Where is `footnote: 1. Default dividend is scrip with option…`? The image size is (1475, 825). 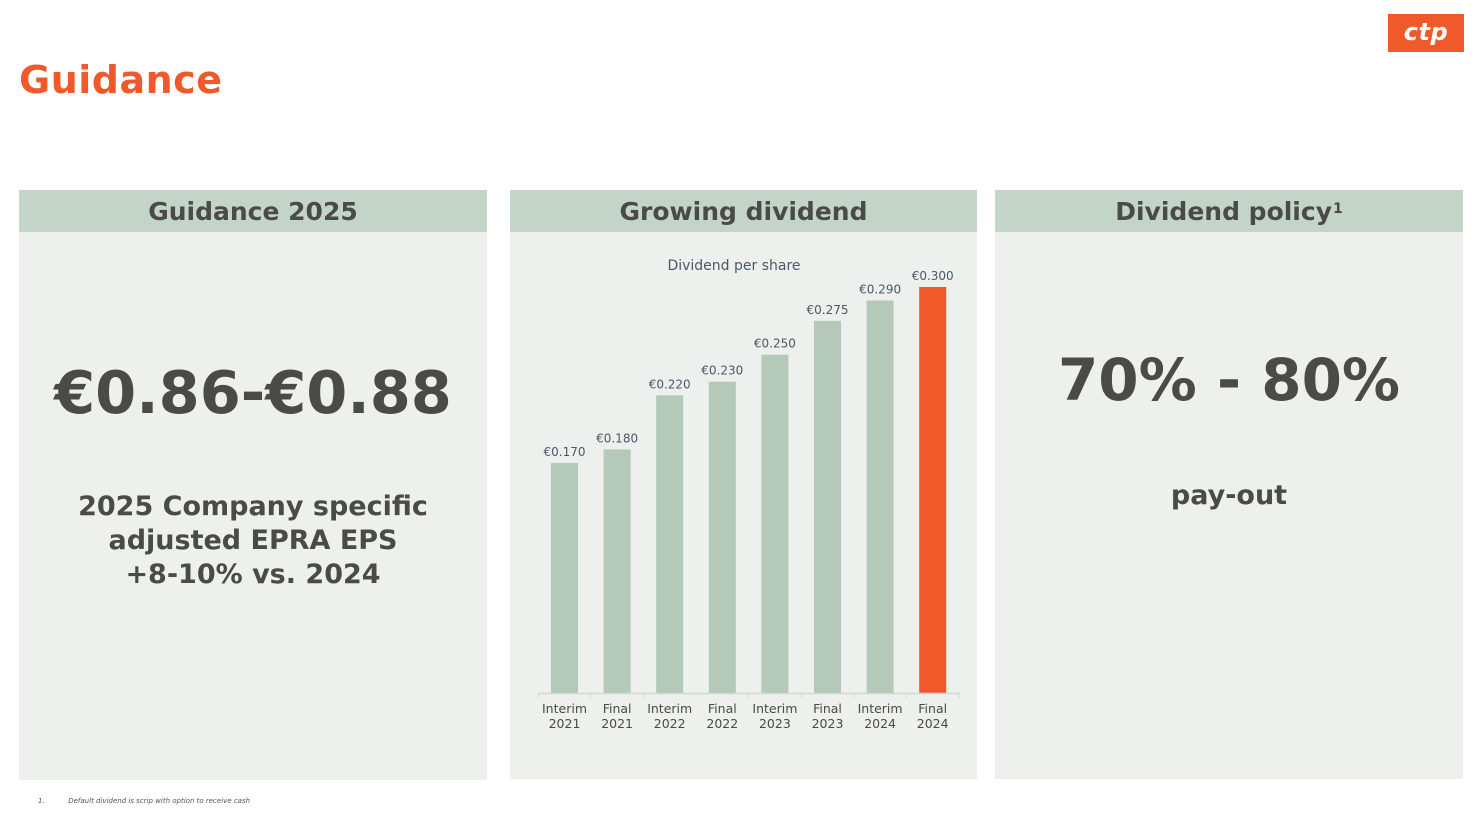 footnote: 1. Default dividend is scrip with option… is located at coordinates (144, 801).